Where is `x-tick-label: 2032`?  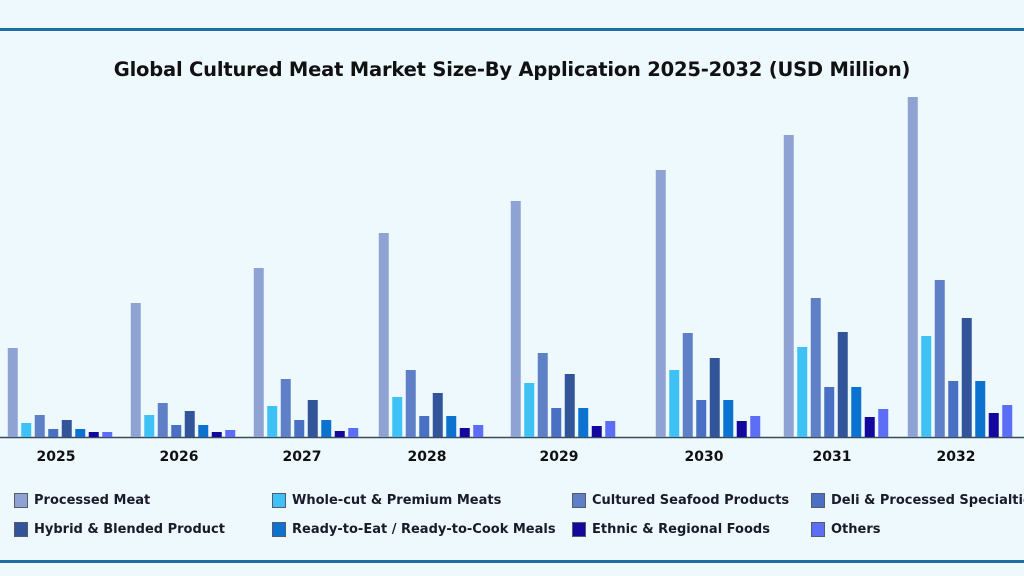 x-tick-label: 2032 is located at coordinates (956, 457).